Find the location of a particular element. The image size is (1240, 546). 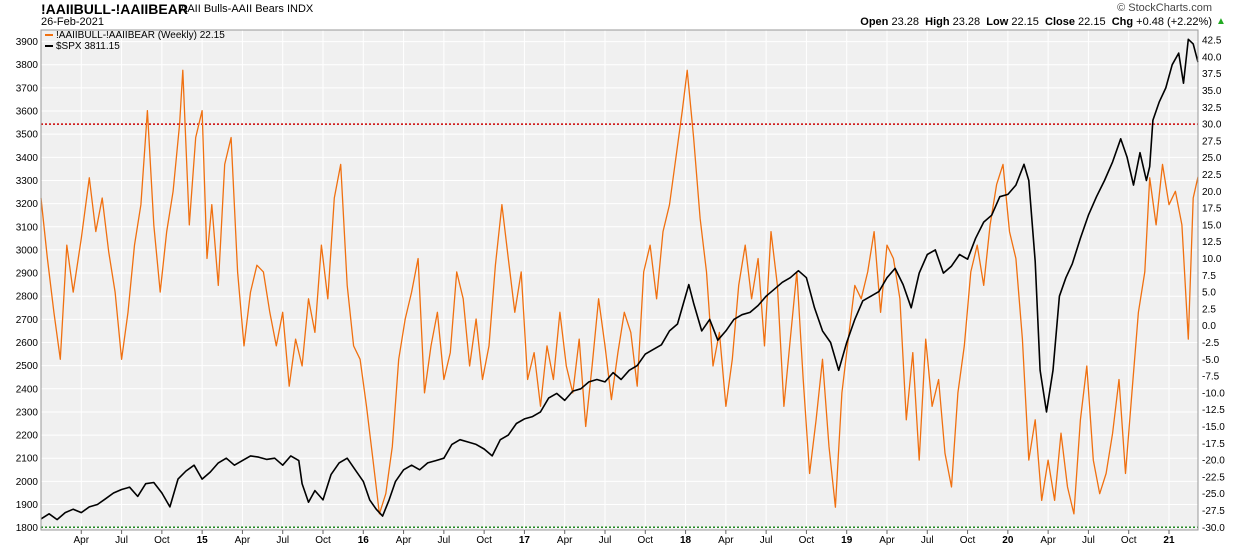

open-value: 23.28 is located at coordinates (905, 22).